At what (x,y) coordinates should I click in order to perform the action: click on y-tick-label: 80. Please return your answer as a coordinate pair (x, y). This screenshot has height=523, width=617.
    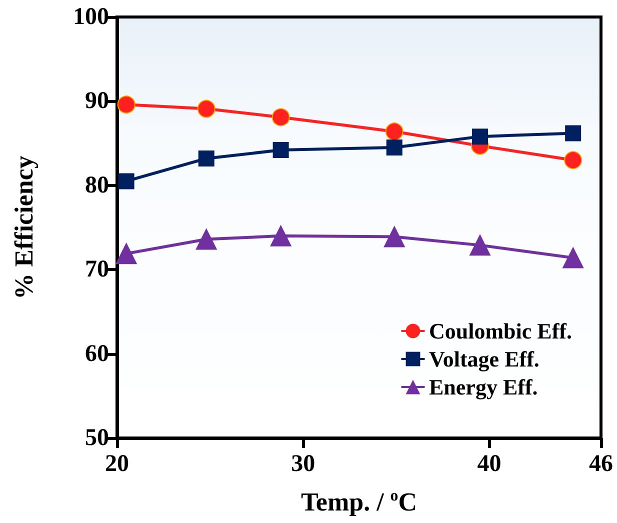
    Looking at the image, I should click on (97, 185).